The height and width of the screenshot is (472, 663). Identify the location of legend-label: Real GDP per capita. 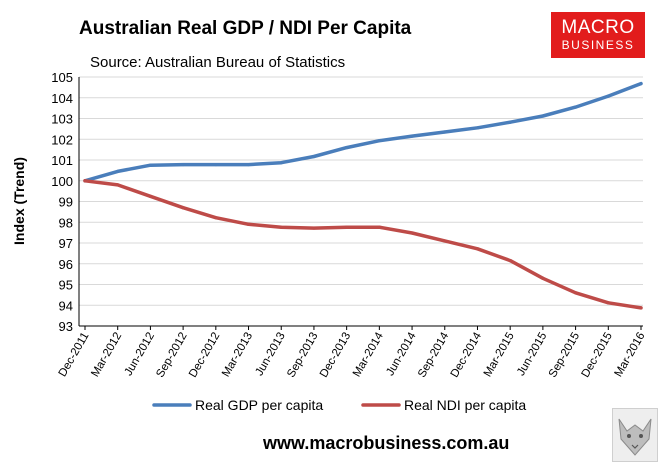
(259, 405).